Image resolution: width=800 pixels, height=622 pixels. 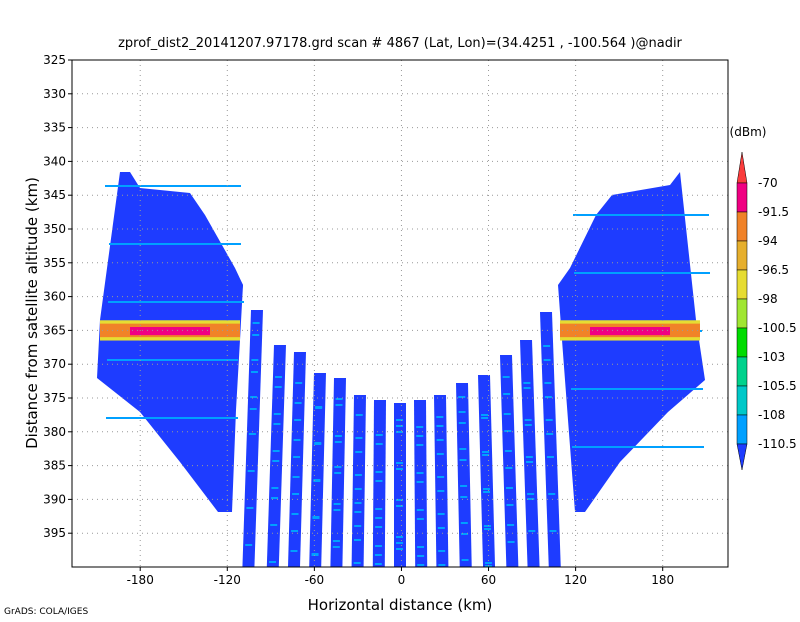 What do you see at coordinates (773, 212) in the screenshot?
I see `colorbar-label: -91.5` at bounding box center [773, 212].